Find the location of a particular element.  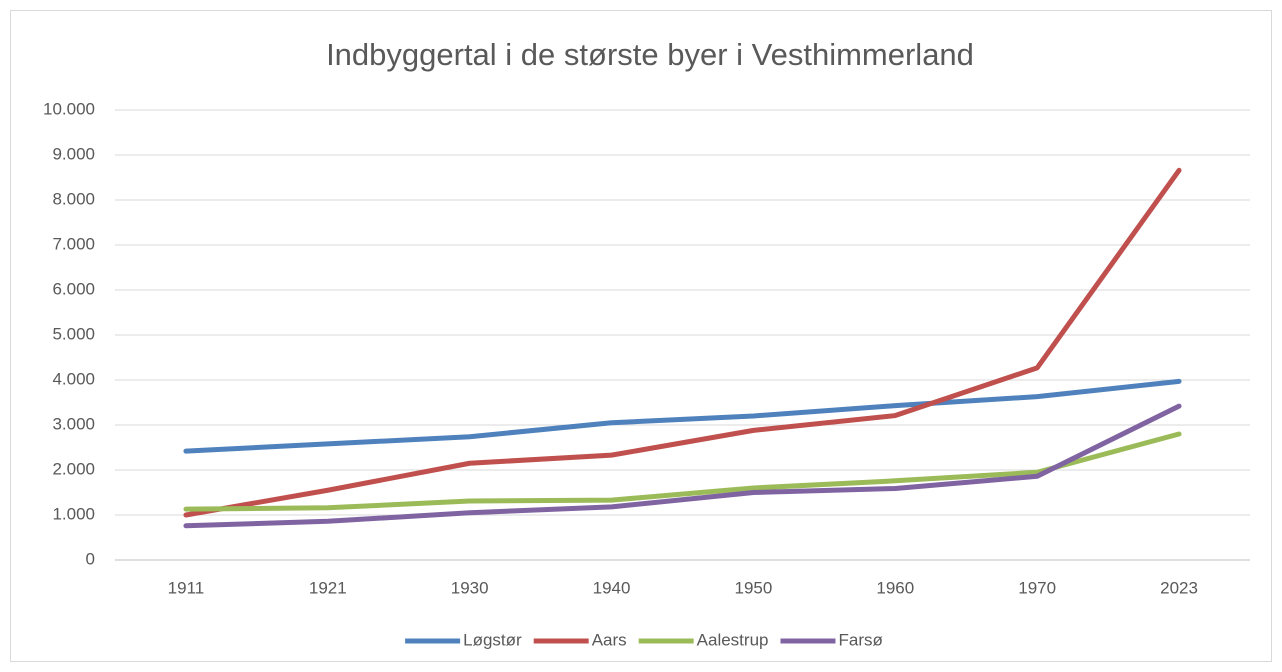

x-tick-label: 1960 is located at coordinates (895, 587).